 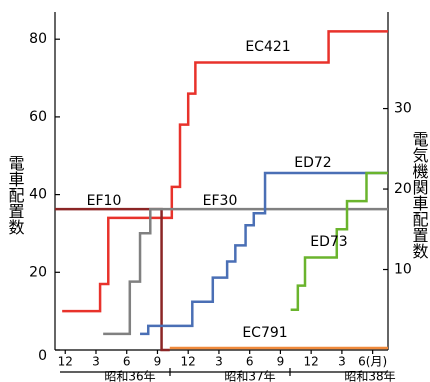 I want to click on year-label: 昭和38年, so click(x=369, y=376).